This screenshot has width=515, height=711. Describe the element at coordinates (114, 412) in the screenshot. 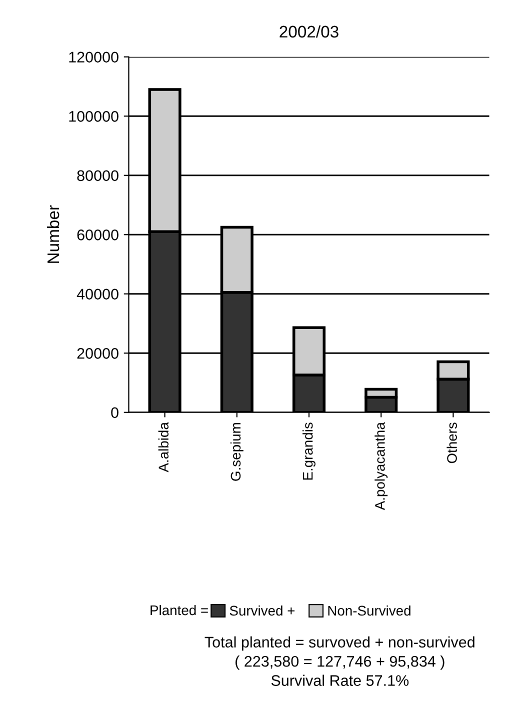

I see `y-tick-label: 0` at that location.